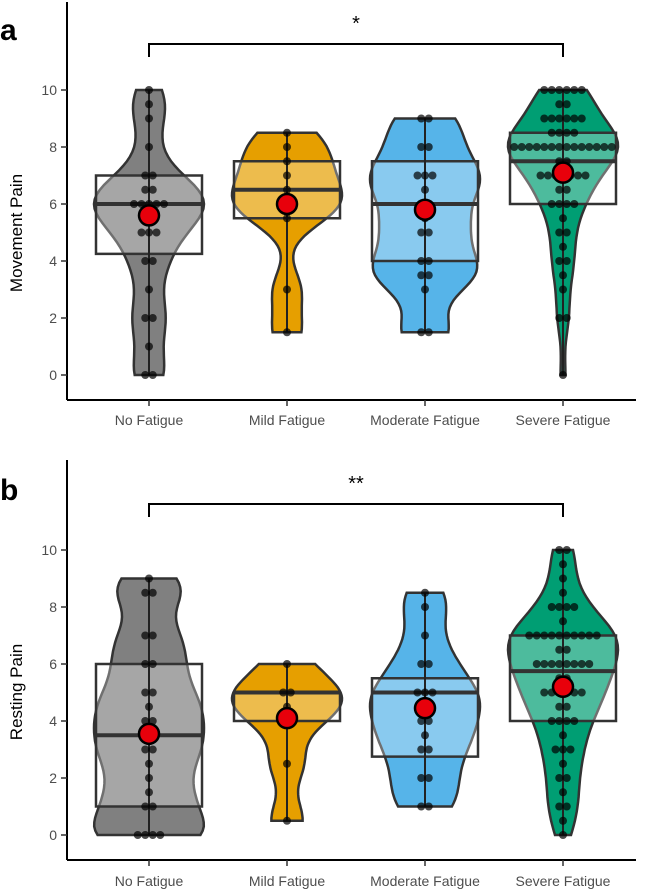  Describe the element at coordinates (53, 664) in the screenshot. I see `y-tick-label: 6` at that location.